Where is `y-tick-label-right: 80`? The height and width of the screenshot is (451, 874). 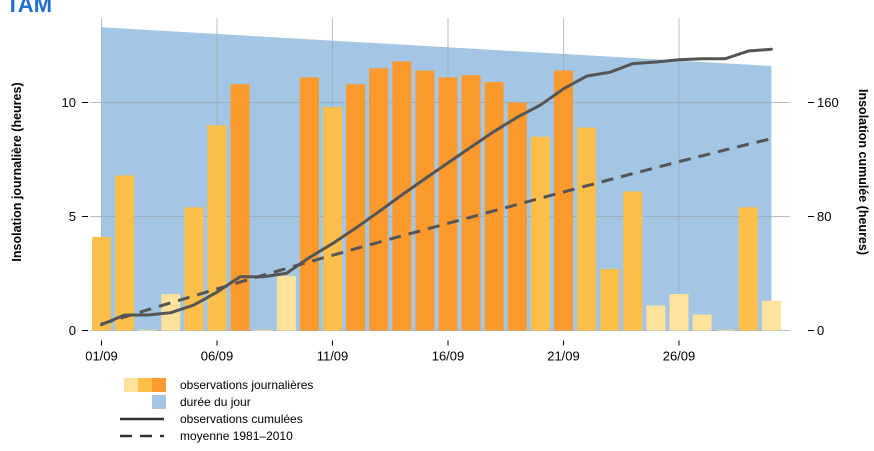
y-tick-label-right: 80 is located at coordinates (824, 216).